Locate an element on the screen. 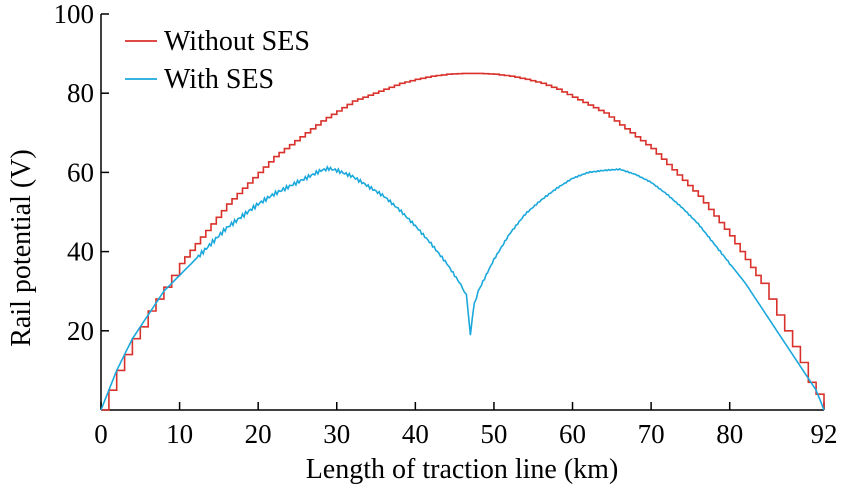  x-tick-label: 92 is located at coordinates (824, 434).